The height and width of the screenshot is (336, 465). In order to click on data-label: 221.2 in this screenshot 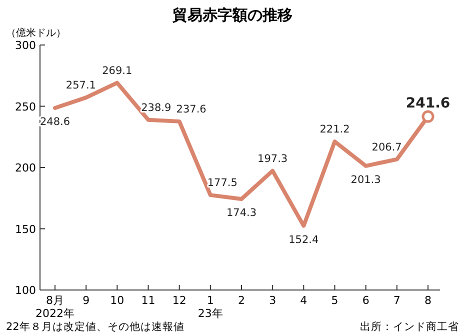, I will do `click(335, 130)`.